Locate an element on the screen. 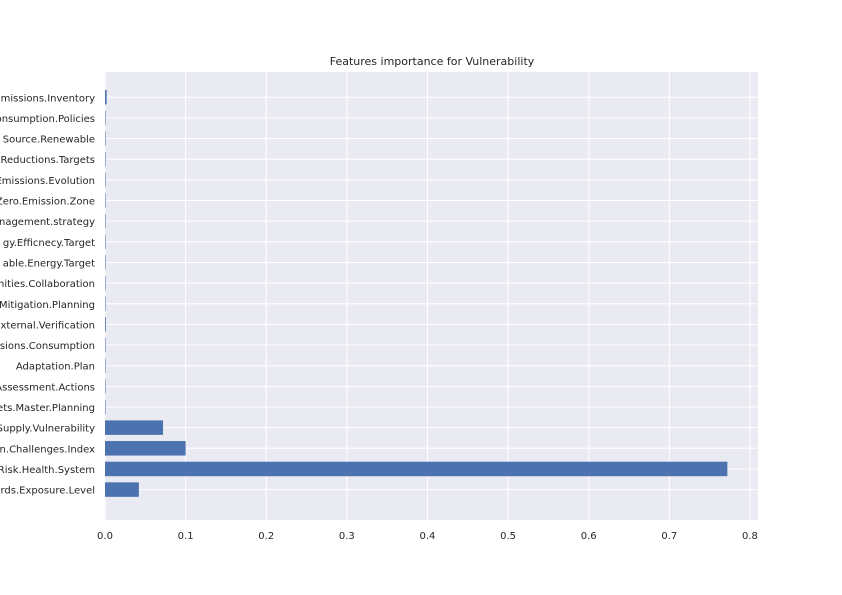 The image size is (842, 595). y-tick-label: Source.Renewable is located at coordinates (49, 140).